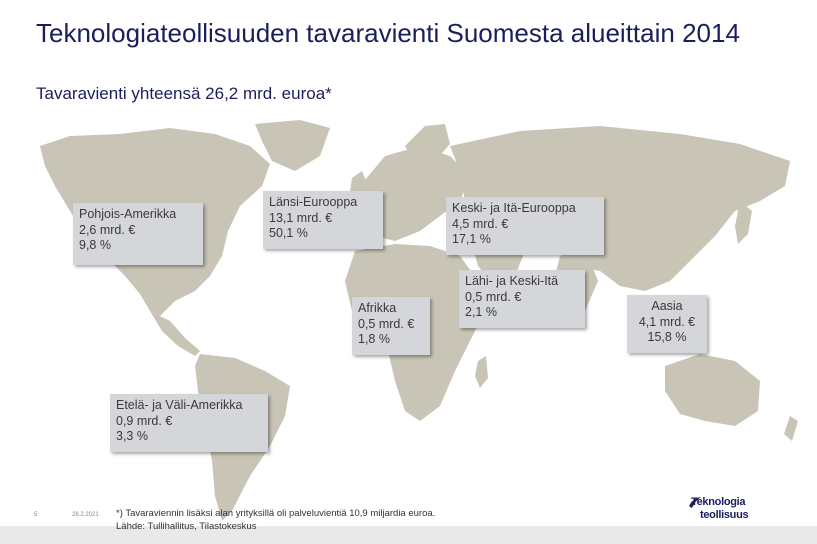 The image size is (817, 544). Describe the element at coordinates (415, 193) in the screenshot. I see `landmass-europe` at that location.